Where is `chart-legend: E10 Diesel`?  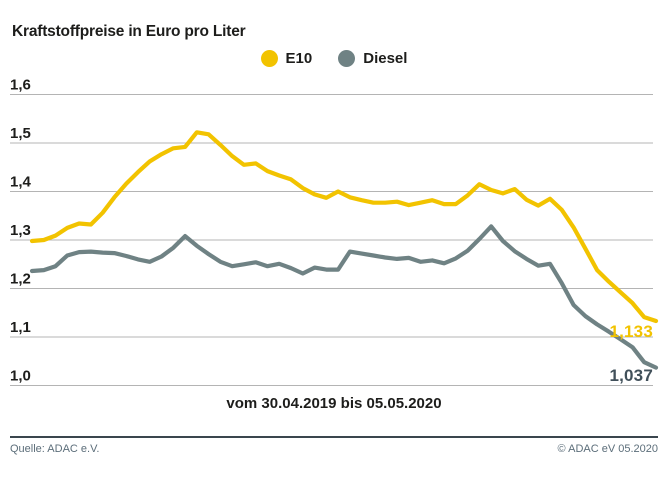
chart-legend: E10 Diesel is located at coordinates (334, 58).